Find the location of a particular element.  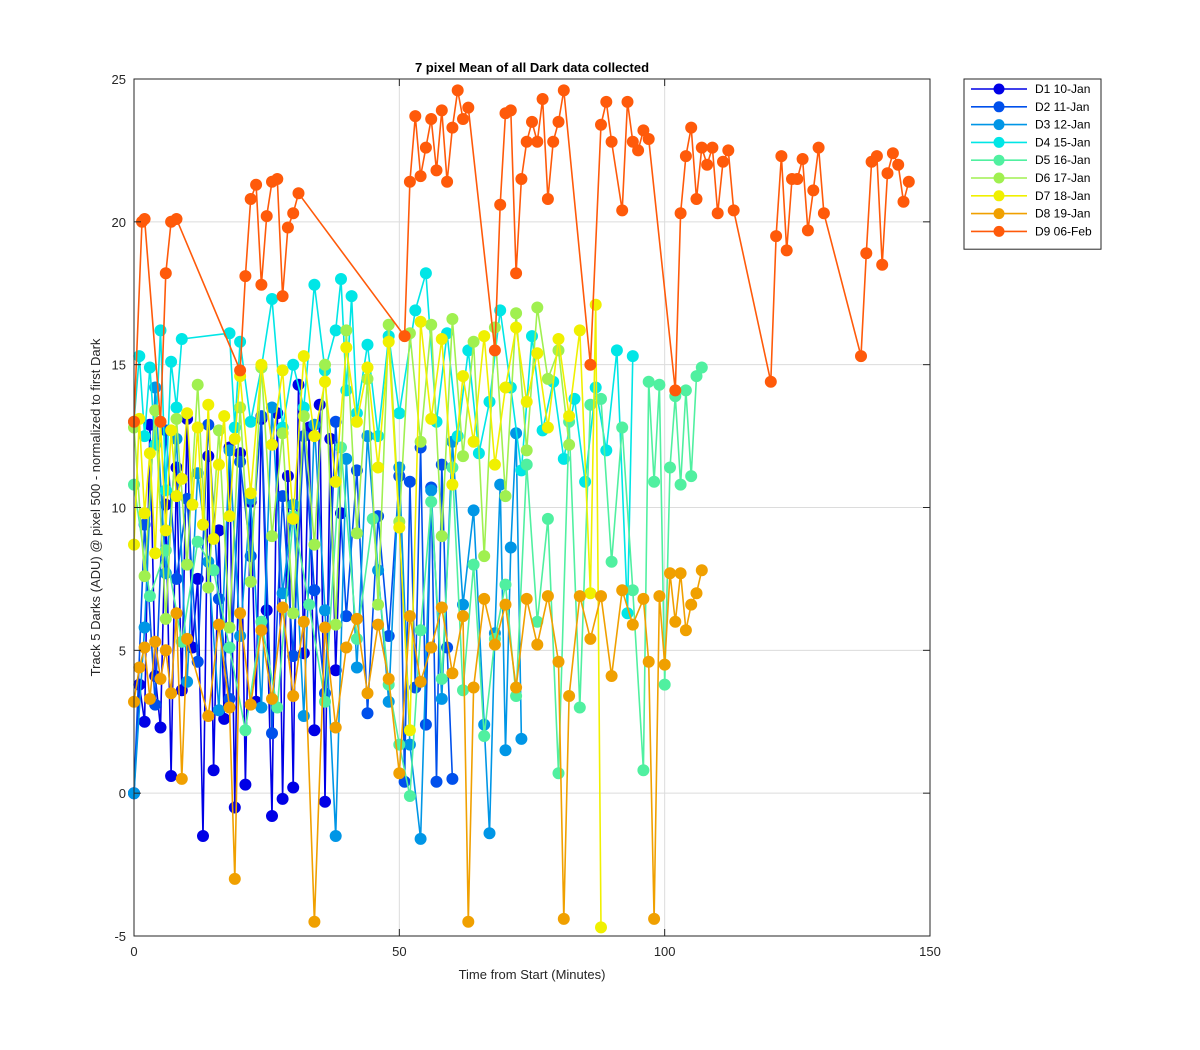

legend-label: D1 10-Jan is located at coordinates (1062, 89).